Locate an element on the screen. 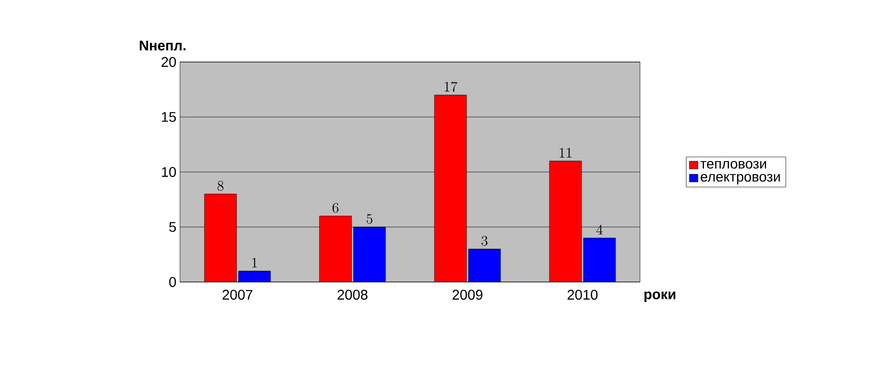 The image size is (890, 392). y-tick-label: 20 is located at coordinates (169, 62).